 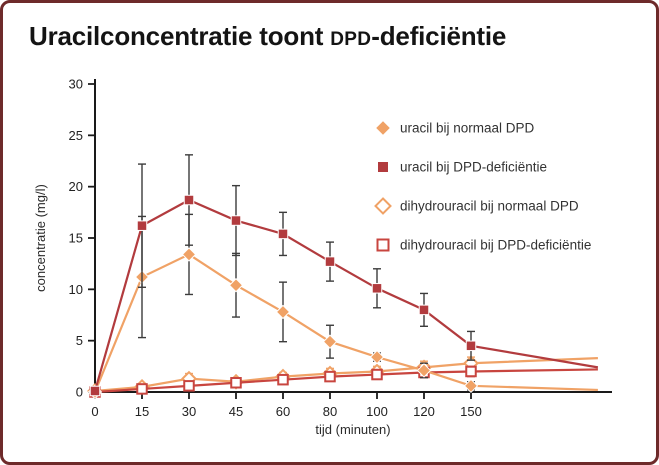 I want to click on legend-label: dihydrouracil bij DPD-deficiëntie, so click(x=495, y=245).